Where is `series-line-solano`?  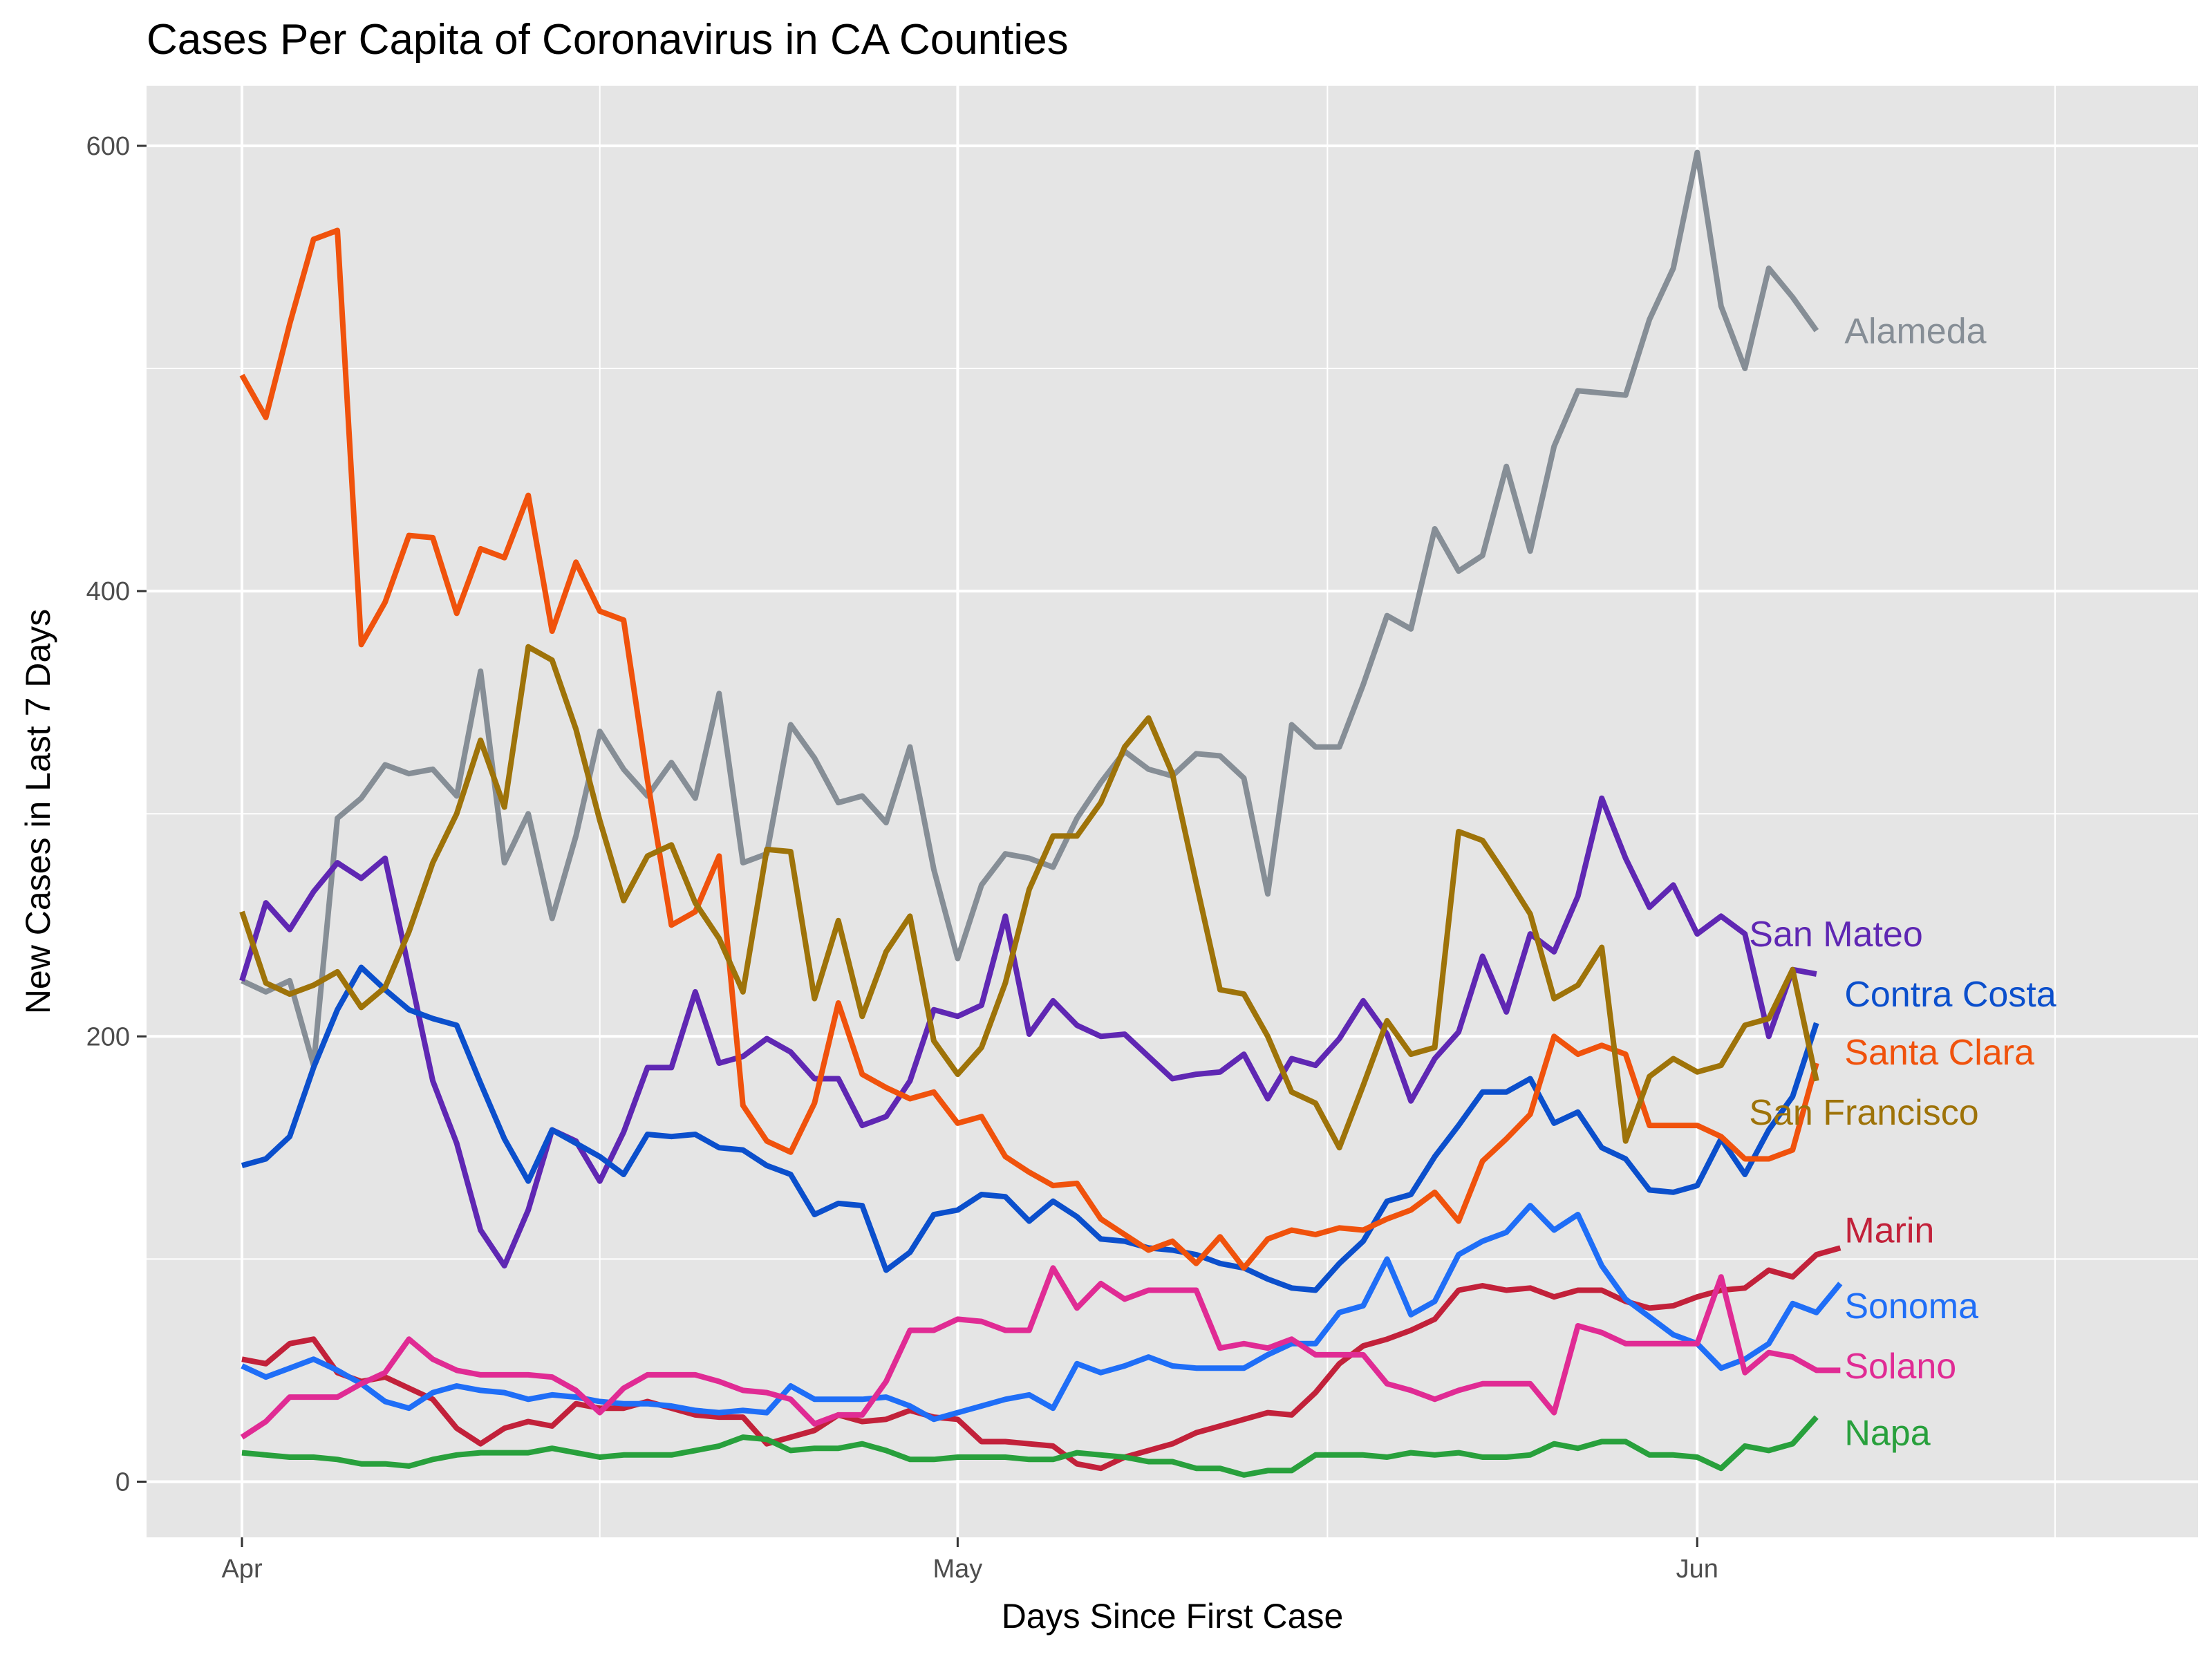 series-line-solano is located at coordinates (1040, 1352).